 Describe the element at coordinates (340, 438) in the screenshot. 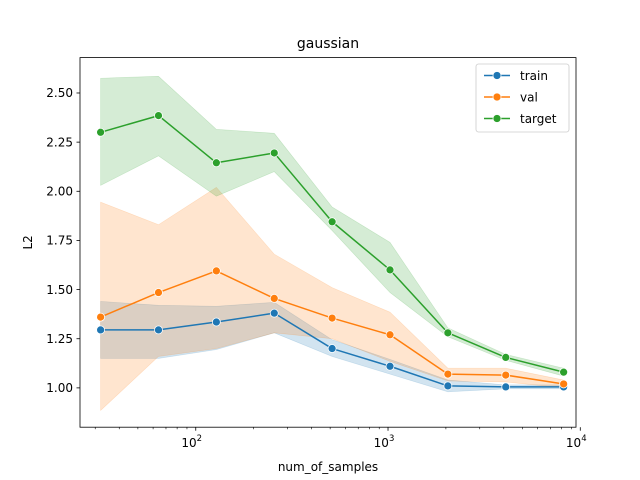

I see `x-axis-ticks: 10² 10³ 10⁴` at that location.